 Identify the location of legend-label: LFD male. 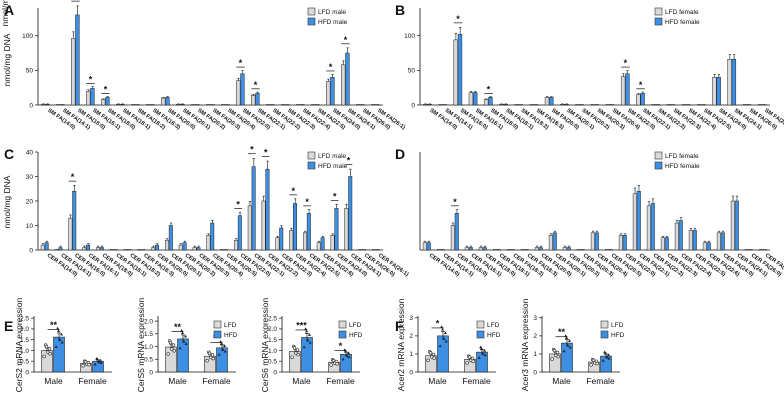
(332, 156).